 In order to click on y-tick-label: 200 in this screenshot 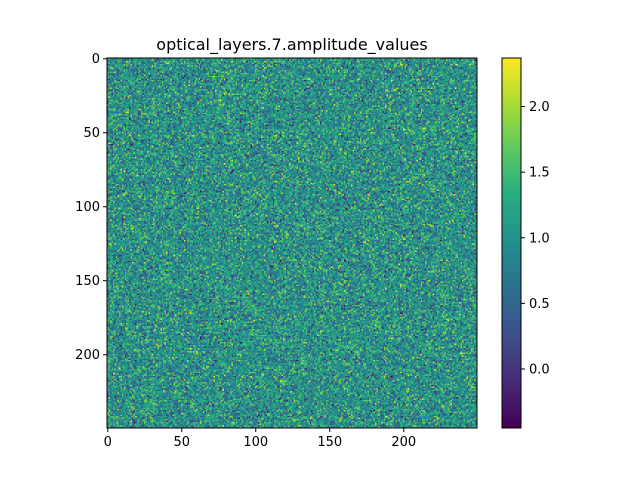, I will do `click(87, 355)`.